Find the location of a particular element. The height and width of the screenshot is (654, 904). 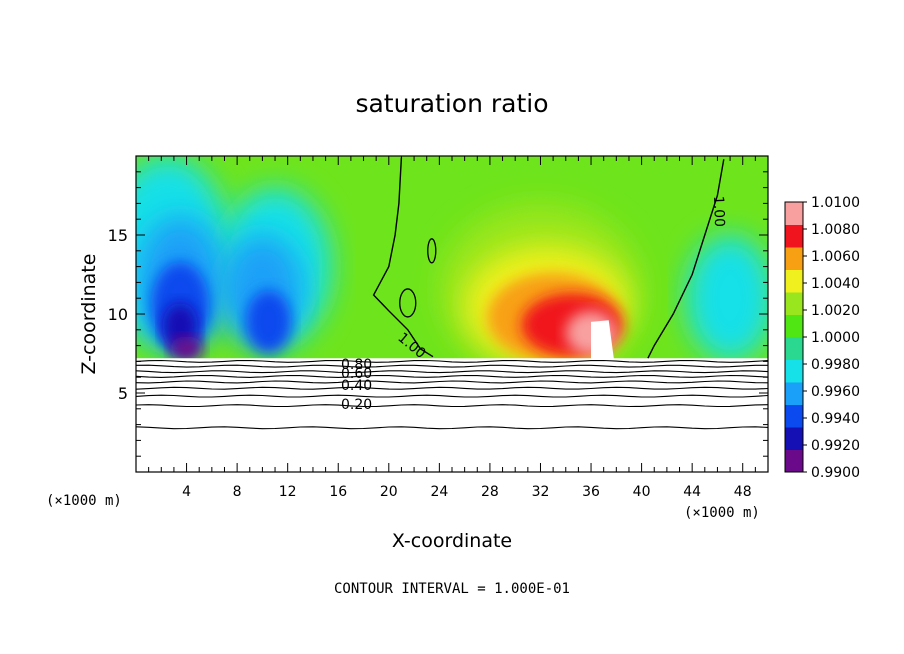

colorbar-label: 0.9940 is located at coordinates (835, 419).